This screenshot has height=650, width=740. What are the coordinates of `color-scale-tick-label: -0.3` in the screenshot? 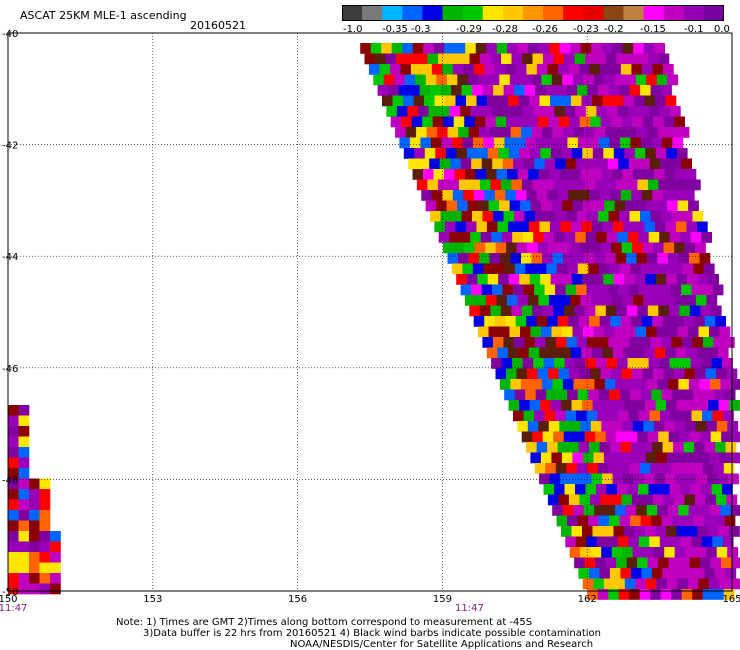 It's located at (421, 29).